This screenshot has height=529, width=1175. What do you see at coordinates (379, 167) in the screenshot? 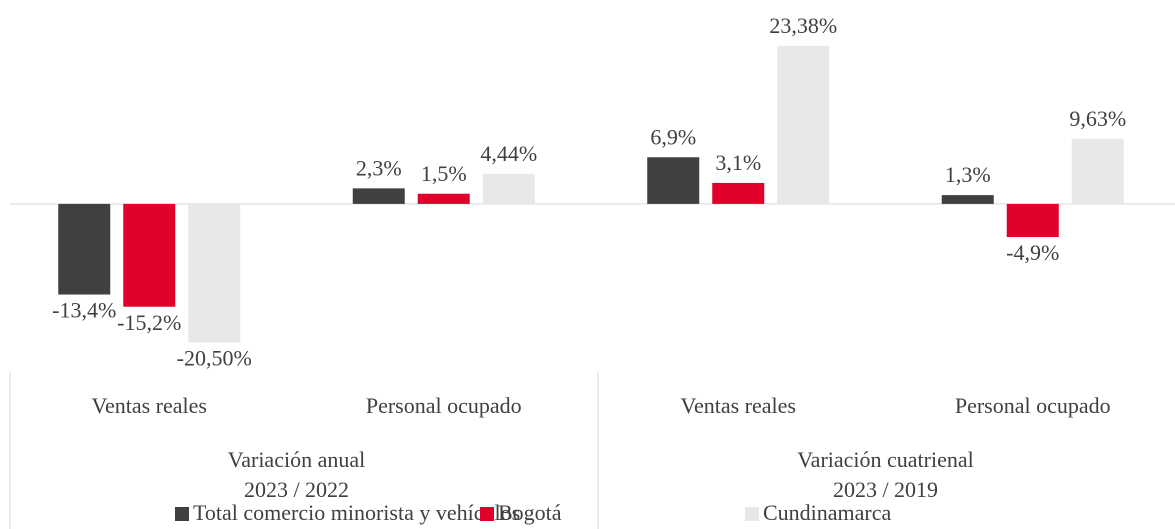
I see `data-label: 2,3%` at bounding box center [379, 167].